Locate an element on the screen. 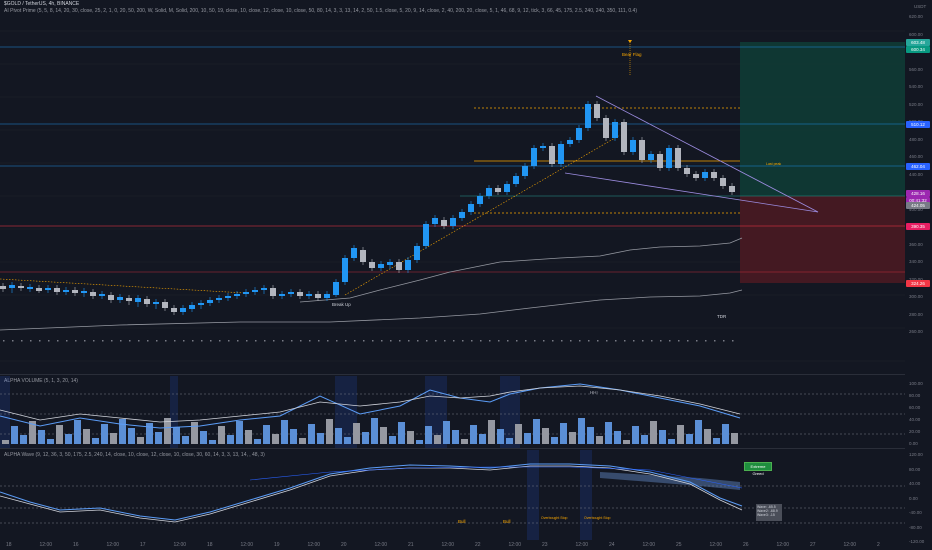  volume-bars is located at coordinates (370, 431).